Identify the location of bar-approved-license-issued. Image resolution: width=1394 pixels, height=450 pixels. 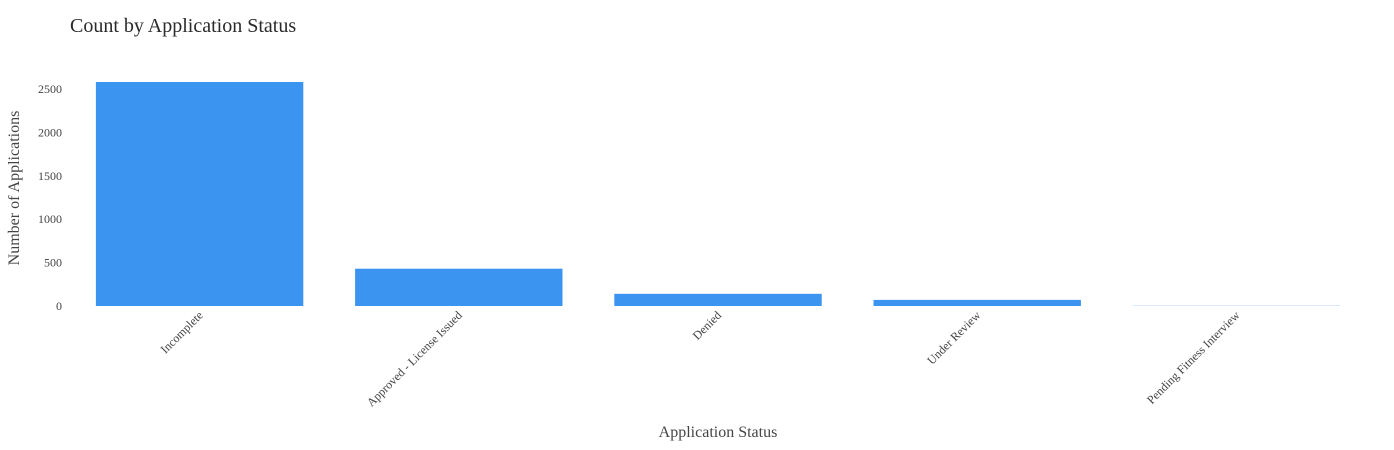
(459, 287).